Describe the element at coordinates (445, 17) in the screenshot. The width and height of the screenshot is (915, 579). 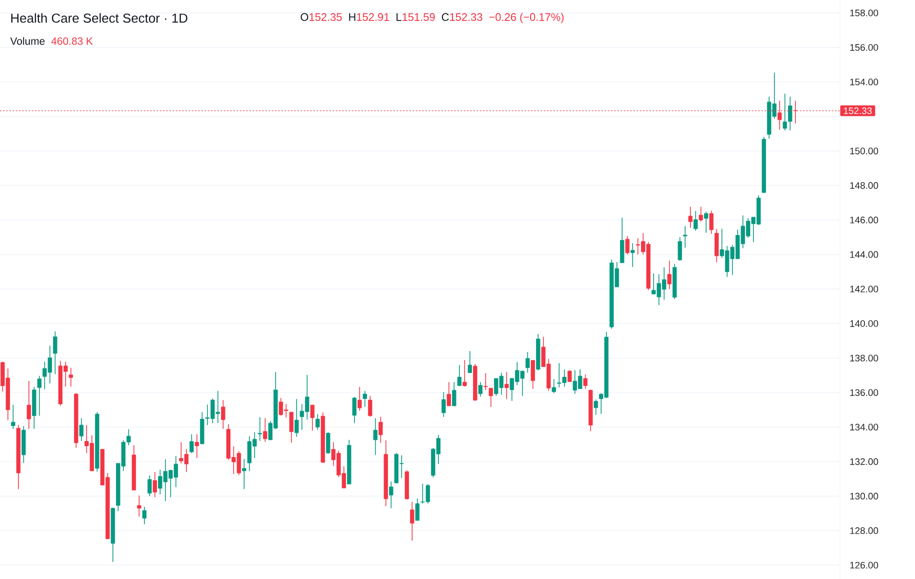
I see `annotation: C` at that location.